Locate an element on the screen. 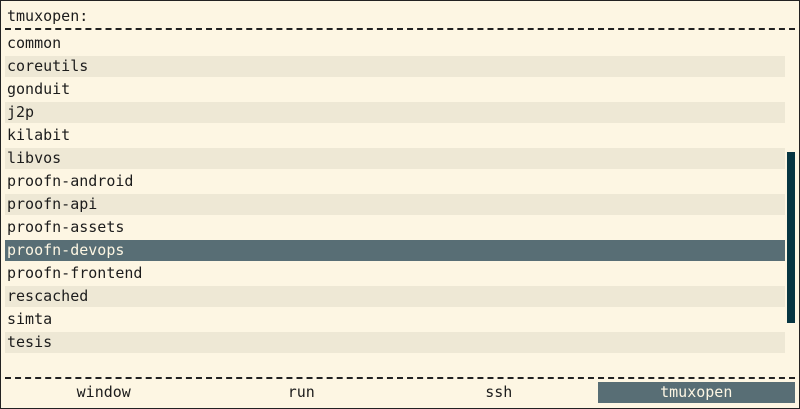  scrollbar is located at coordinates (791, 237).